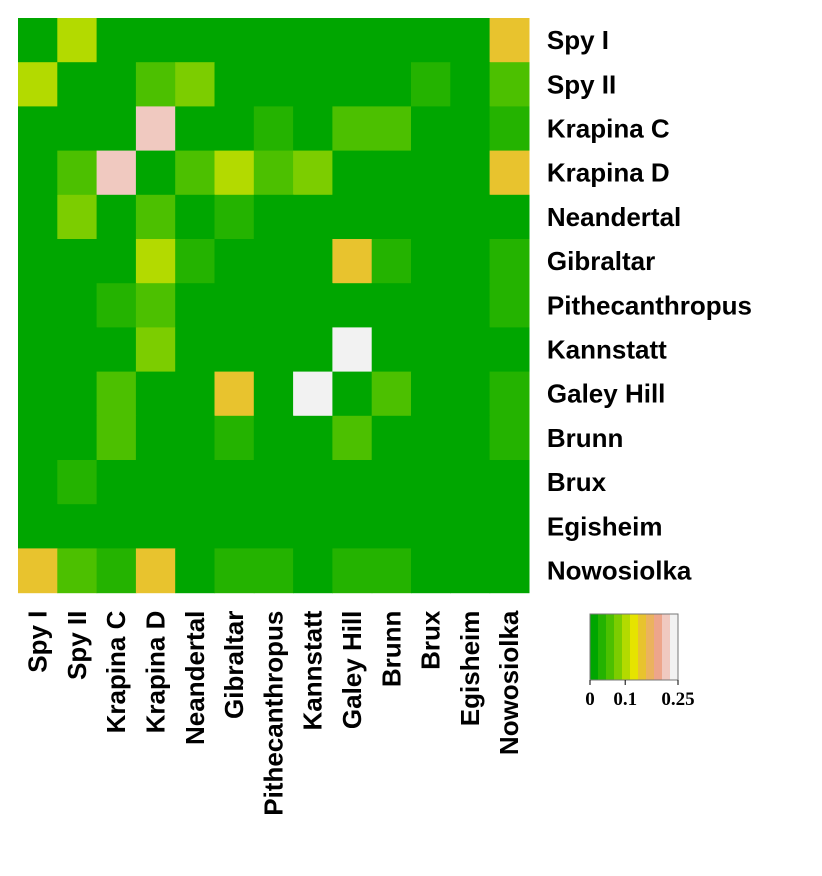  What do you see at coordinates (313, 217) in the screenshot?
I see `heatmap-cell-neandertal-kannstatt` at bounding box center [313, 217].